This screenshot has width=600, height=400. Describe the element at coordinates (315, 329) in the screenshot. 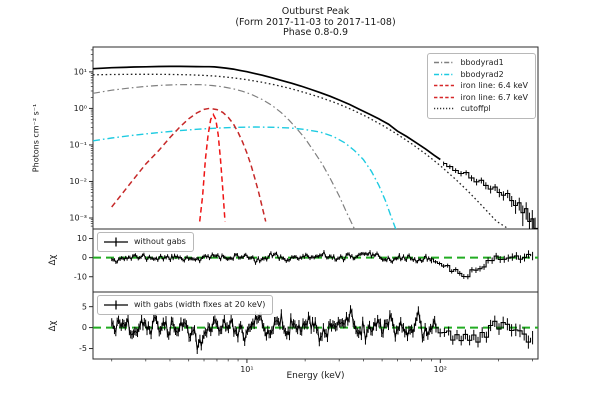

I see `resid2-series` at that location.